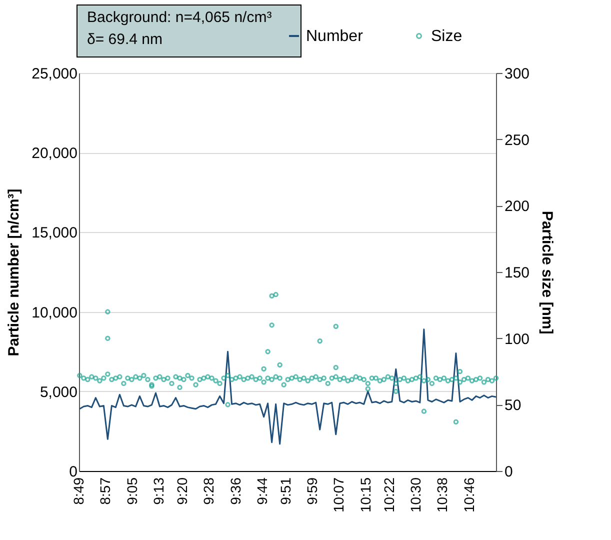 Image resolution: width=611 pixels, height=540 pixels. I want to click on y-tick-label: 5,000, so click(59, 392).